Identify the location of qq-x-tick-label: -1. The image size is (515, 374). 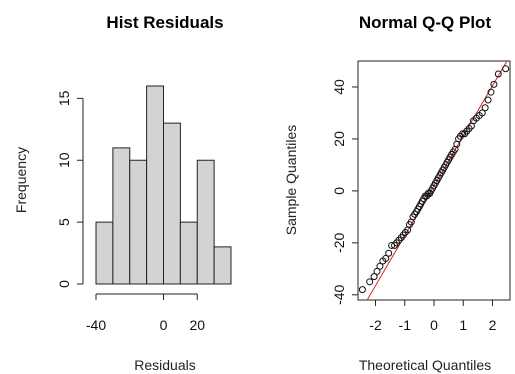
(405, 325).